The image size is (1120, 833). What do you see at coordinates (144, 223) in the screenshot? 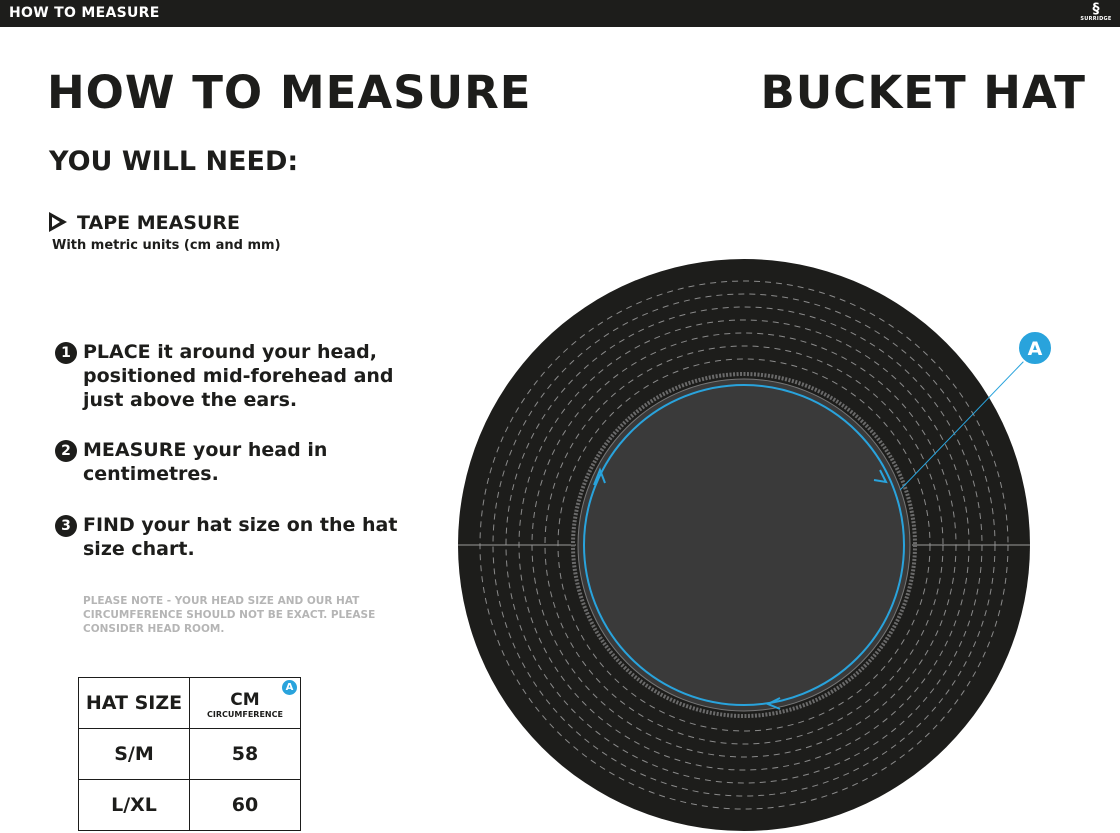
I see `tape-measure-item: TAPE MEASURE` at bounding box center [144, 223].